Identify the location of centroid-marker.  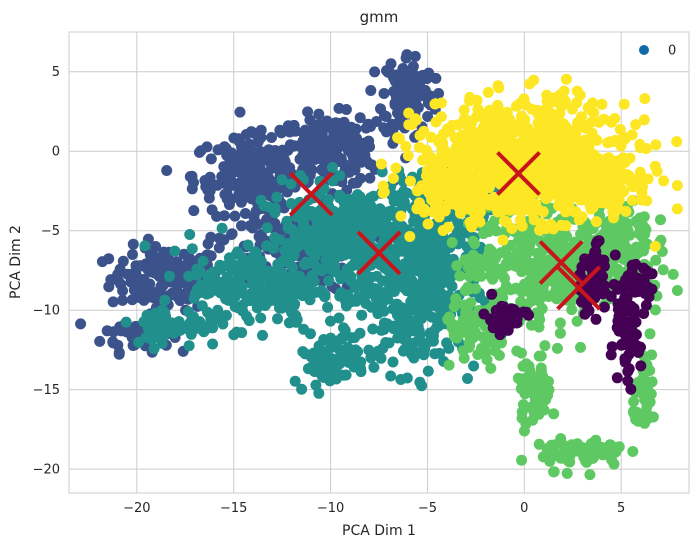
(561, 262).